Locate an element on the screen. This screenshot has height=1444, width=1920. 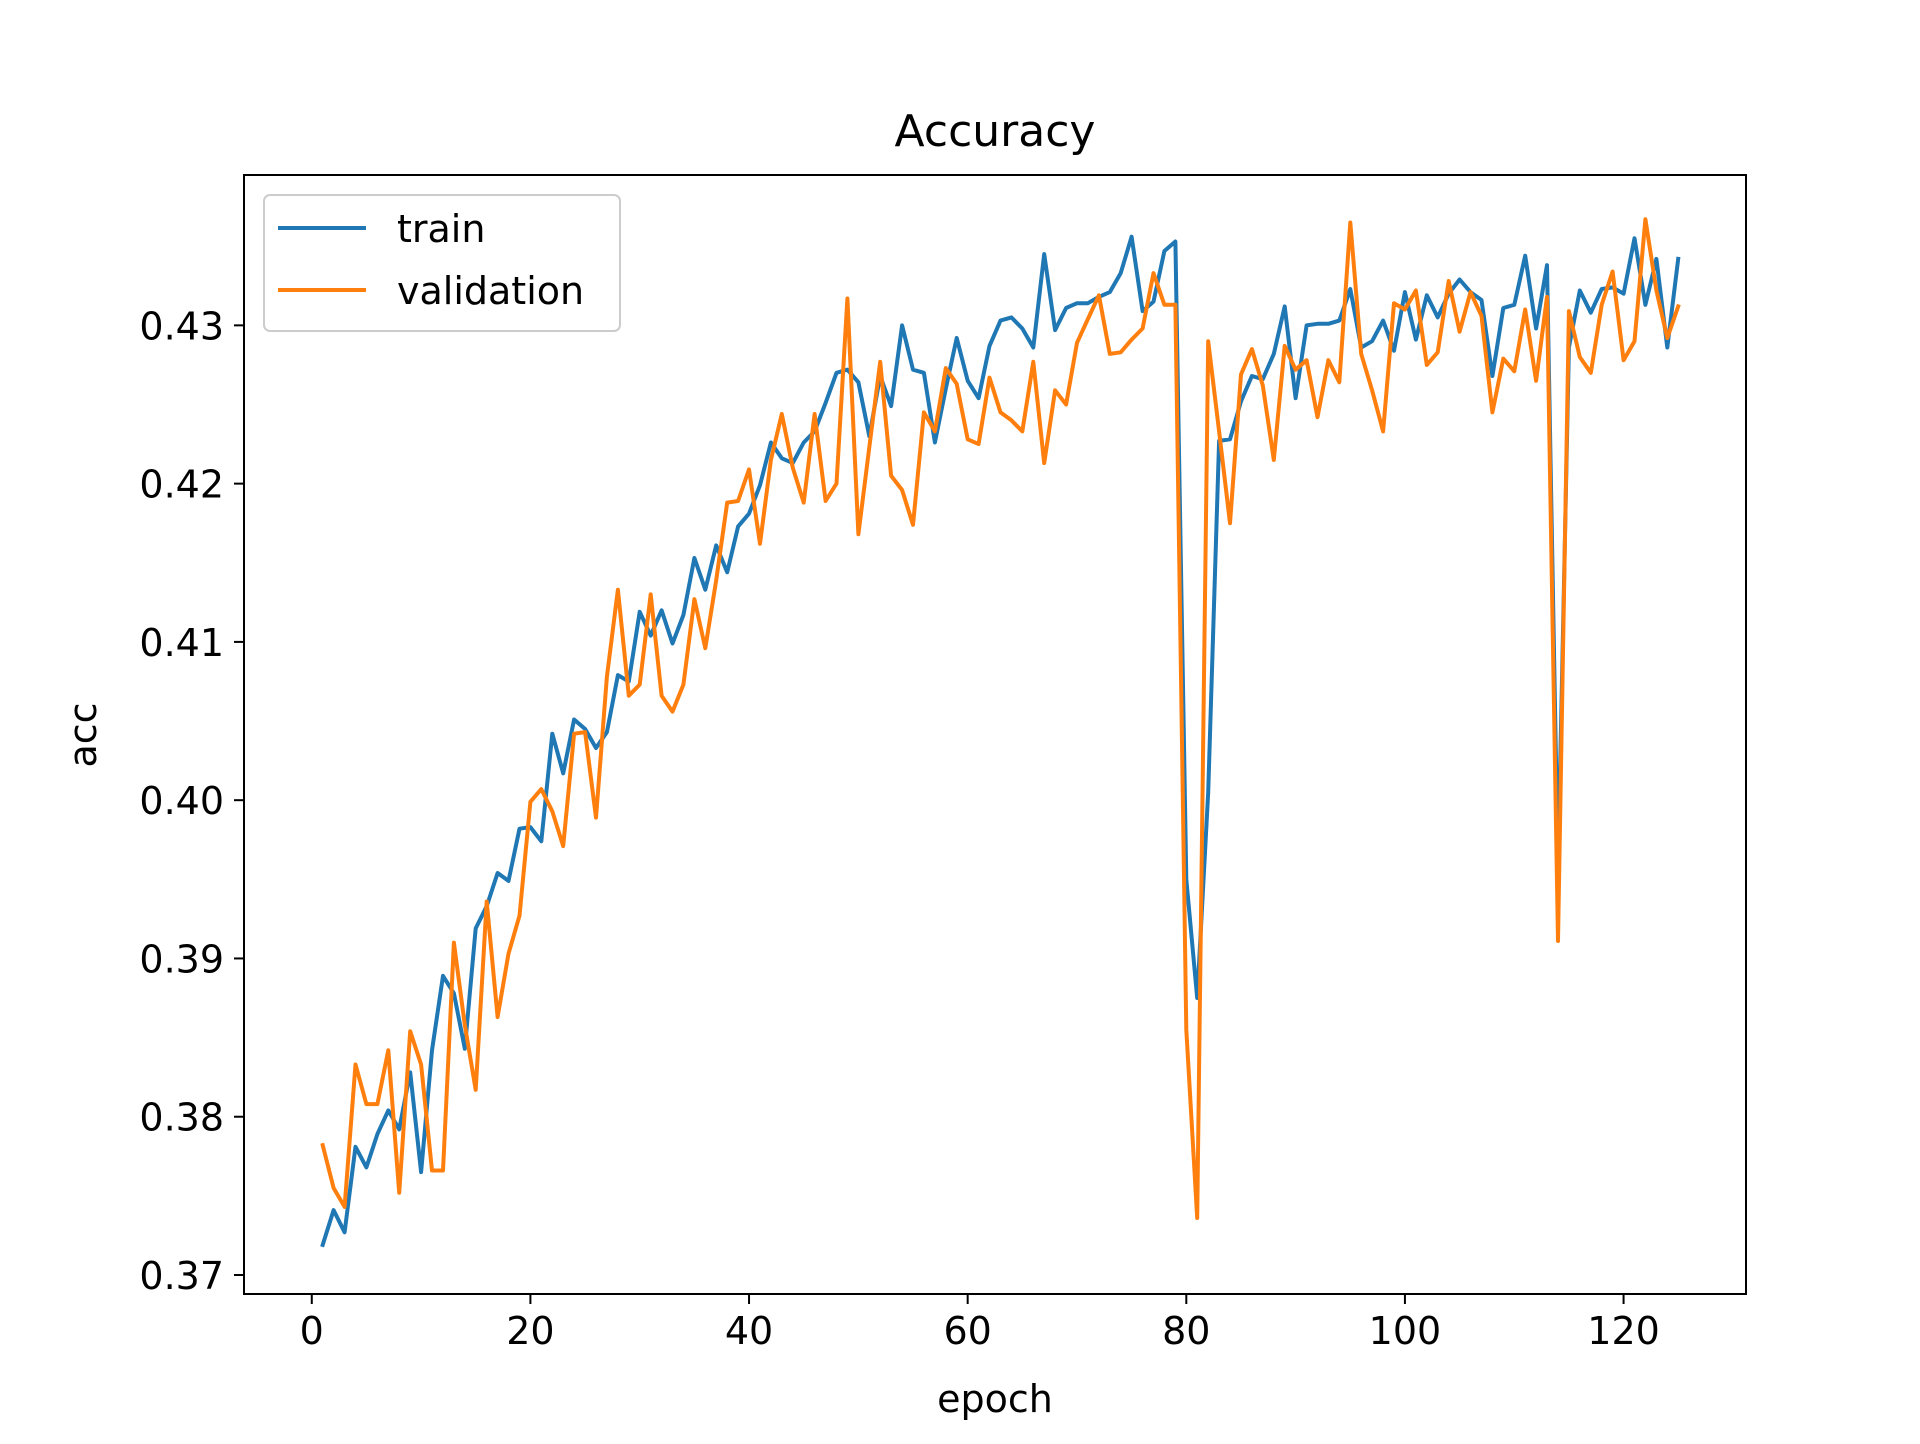
y-axis-label: acc is located at coordinates (83, 734).